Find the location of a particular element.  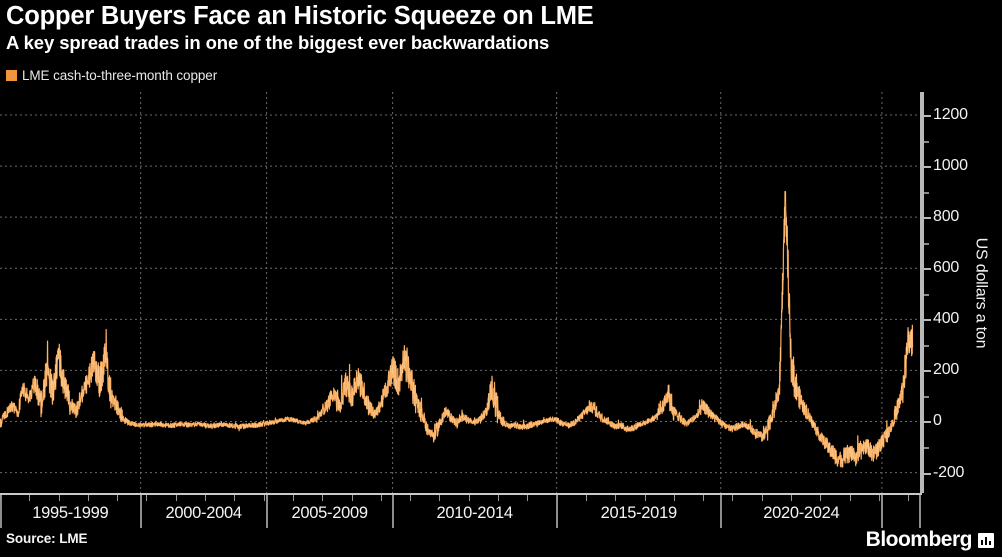

x-axis-line is located at coordinates (461, 494).